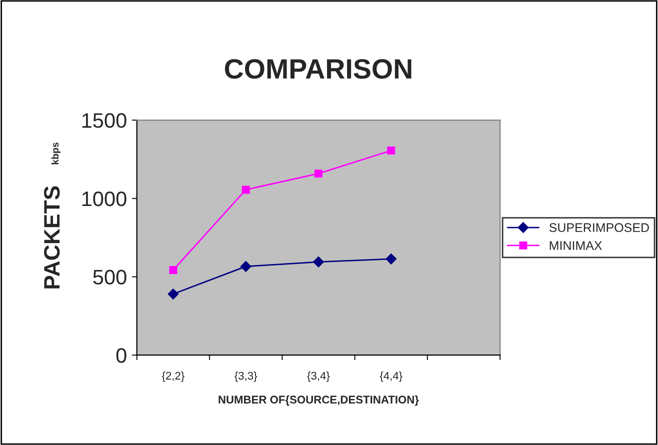 The image size is (658, 445). Describe the element at coordinates (52, 237) in the screenshot. I see `y-axis-title: PACKETS` at that location.